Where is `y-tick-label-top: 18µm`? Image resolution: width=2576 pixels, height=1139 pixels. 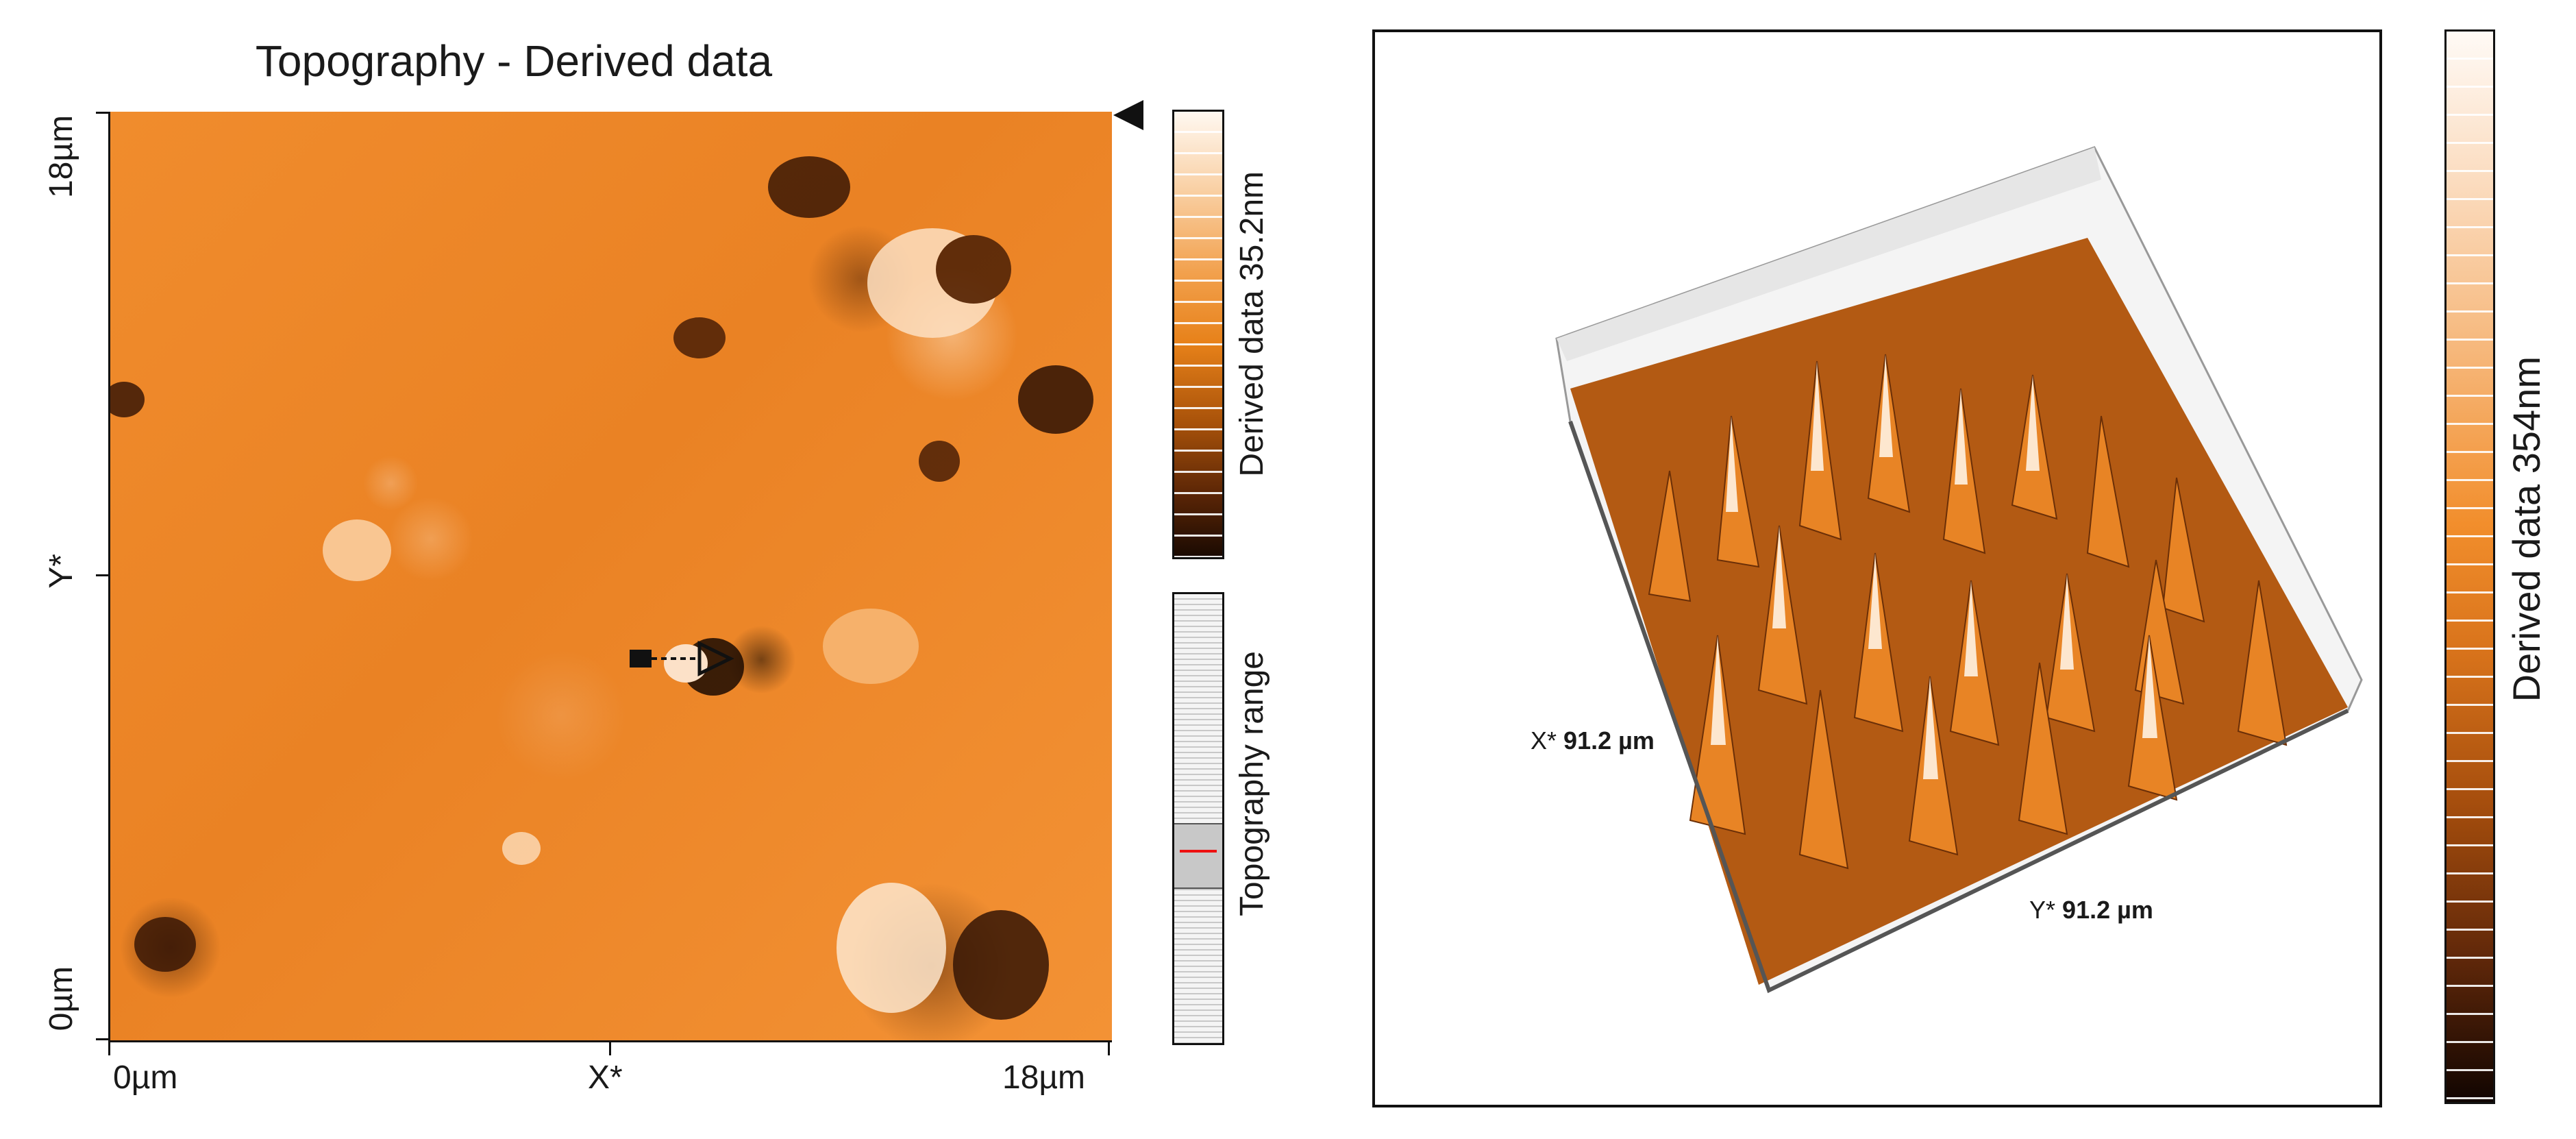 y-tick-label-top: 18µm is located at coordinates (61, 157).